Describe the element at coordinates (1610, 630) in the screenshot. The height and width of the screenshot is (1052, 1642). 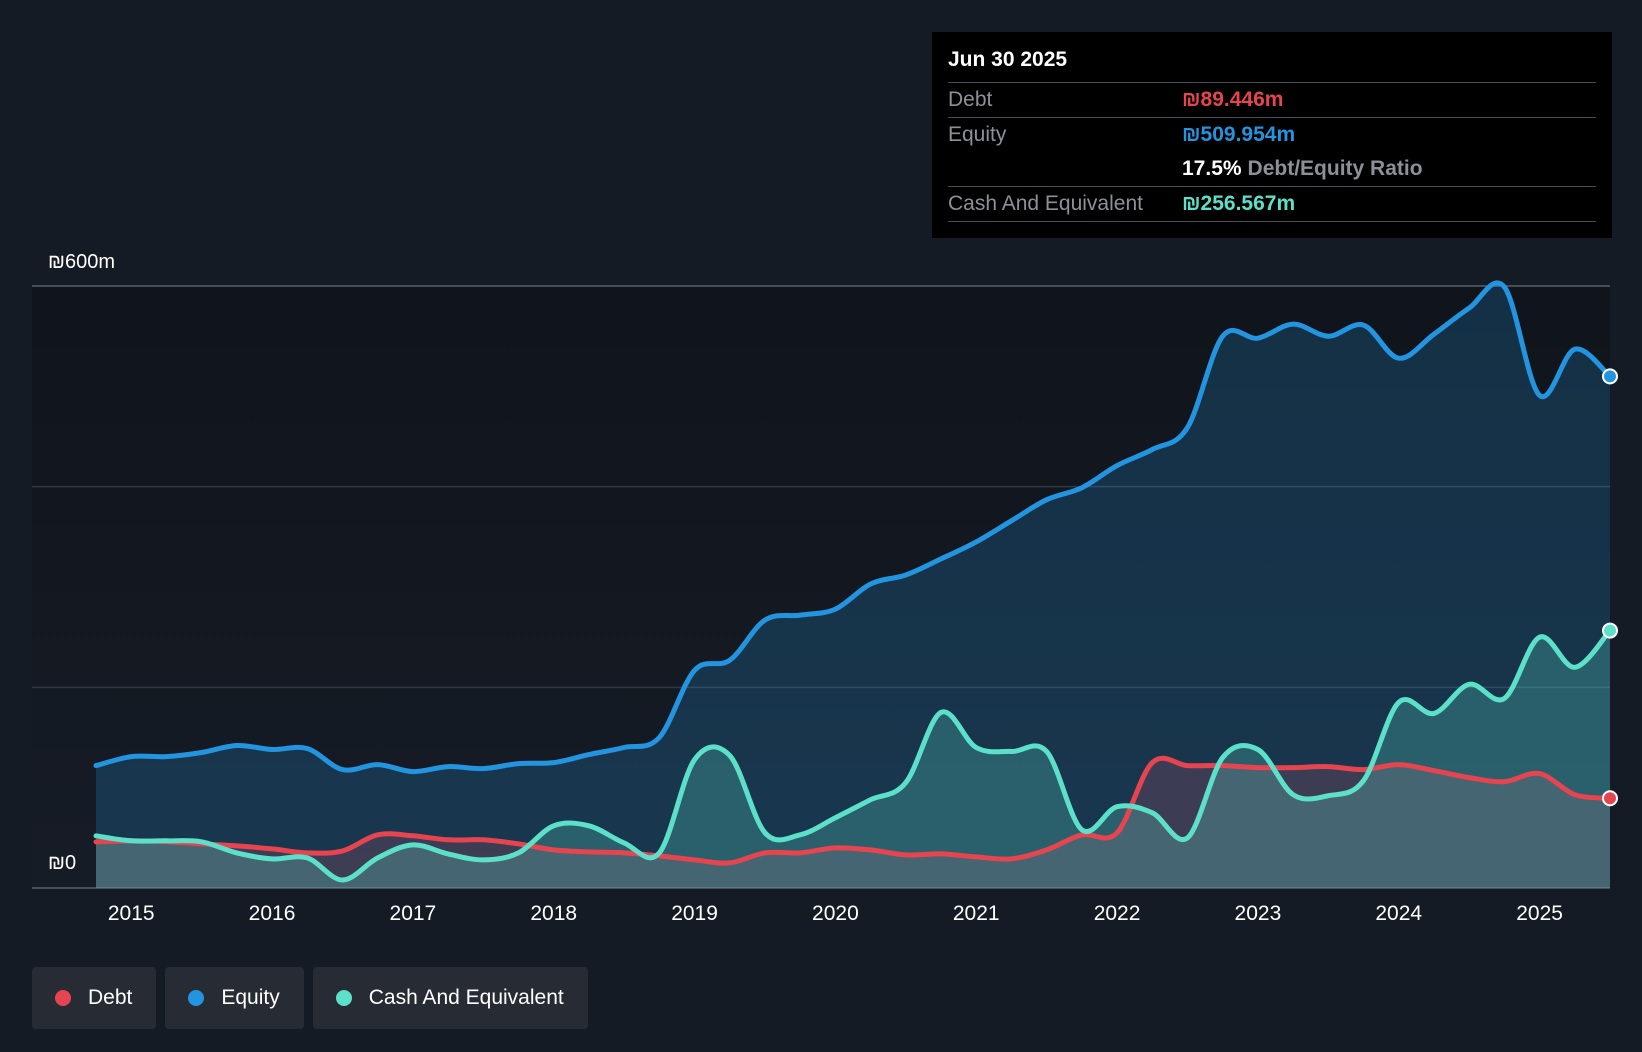
I see `cash-and-equivalent-end-point` at that location.